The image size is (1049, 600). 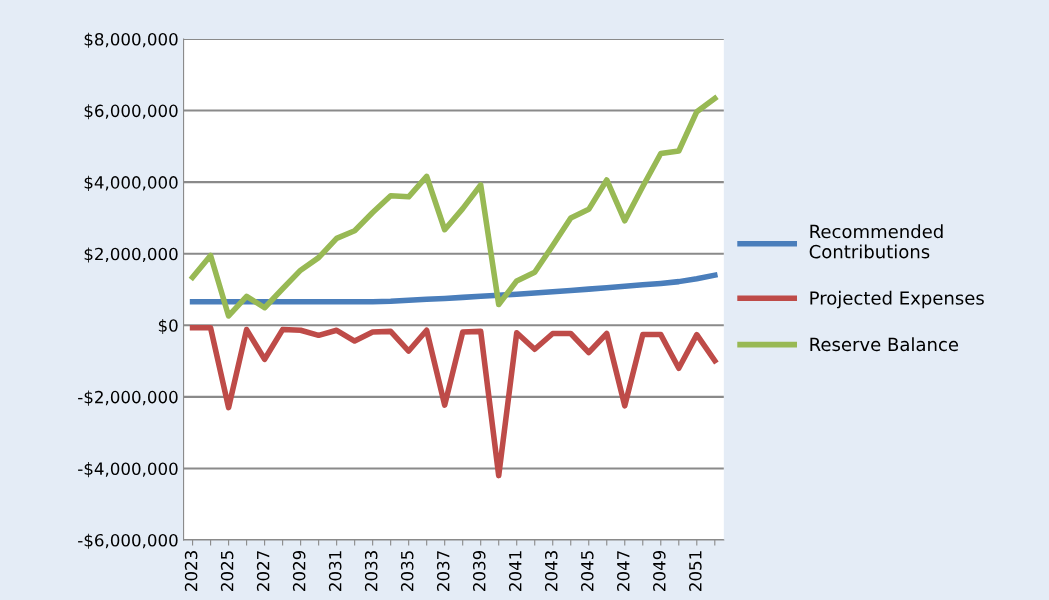 What do you see at coordinates (884, 344) in the screenshot?
I see `legend-label: Reserve Balance` at bounding box center [884, 344].